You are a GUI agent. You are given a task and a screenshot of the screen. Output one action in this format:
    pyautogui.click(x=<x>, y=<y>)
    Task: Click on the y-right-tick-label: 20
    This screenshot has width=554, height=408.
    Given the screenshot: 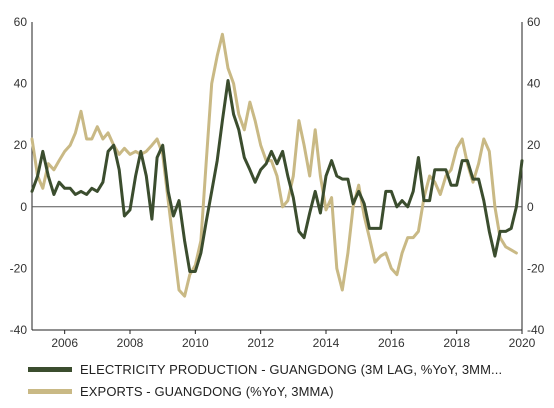 What is the action you would take?
    pyautogui.click(x=534, y=145)
    